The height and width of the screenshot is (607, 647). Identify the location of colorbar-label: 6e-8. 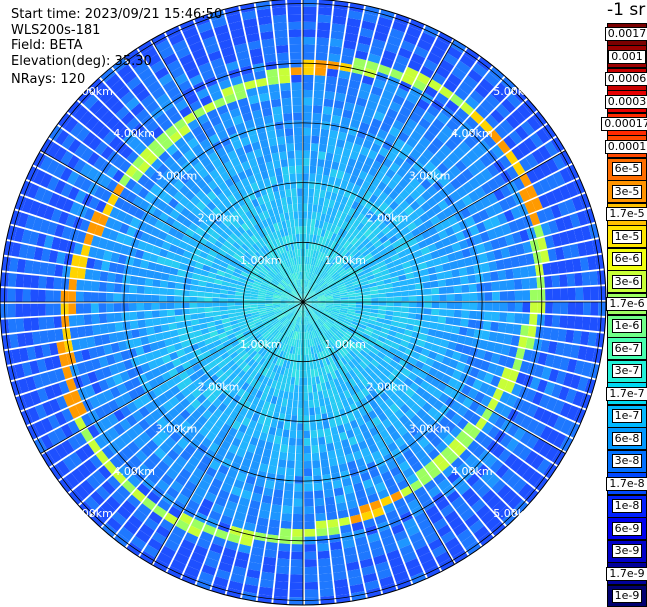
(627, 438).